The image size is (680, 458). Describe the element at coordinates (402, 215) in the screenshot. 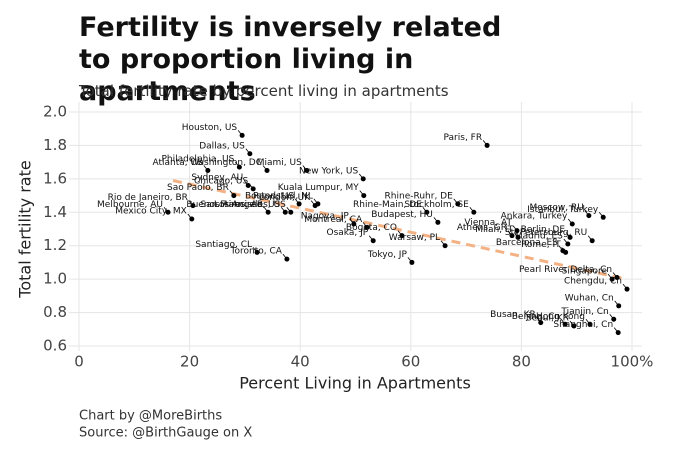

I see `point-label: Budapest, HU` at that location.